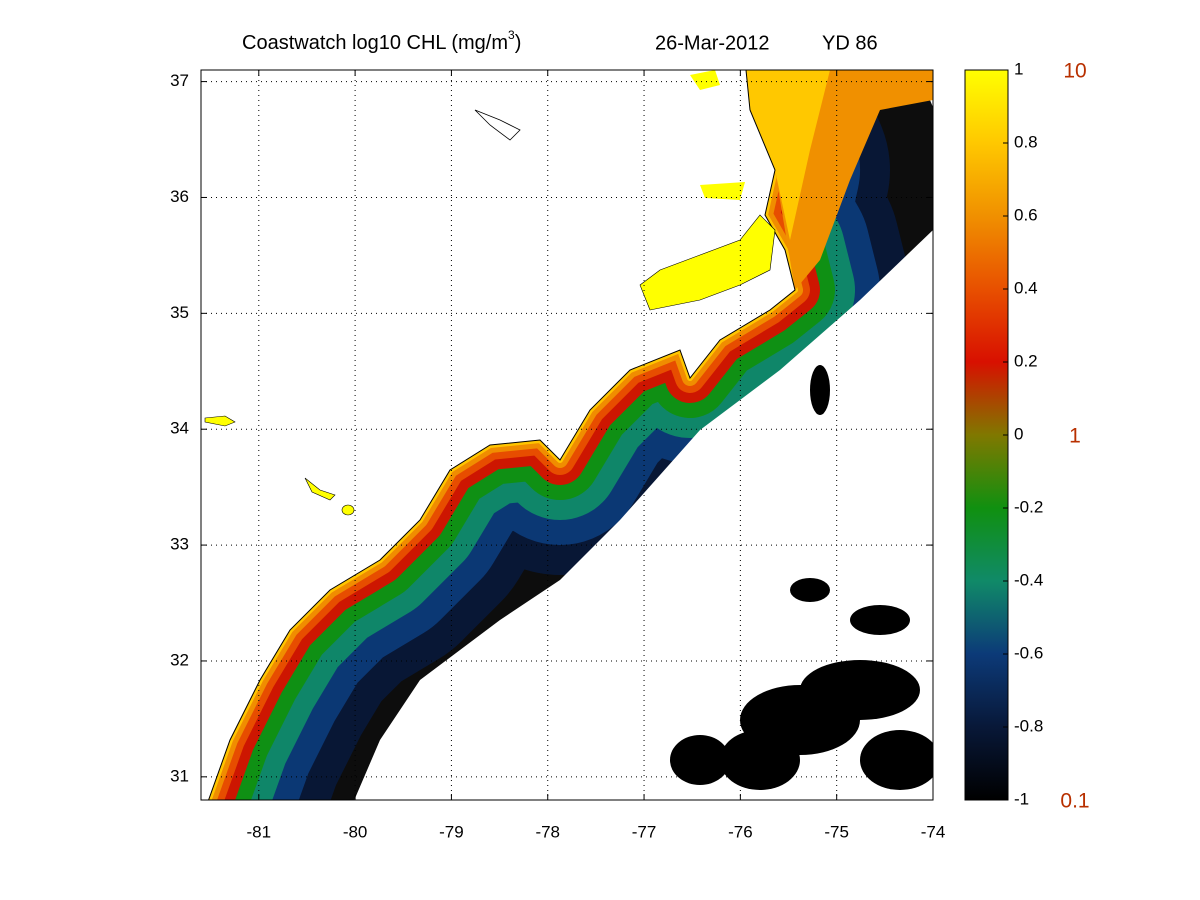 The width and height of the screenshot is (1200, 900). What do you see at coordinates (850, 43) in the screenshot?
I see `yearday: YD 86` at bounding box center [850, 43].